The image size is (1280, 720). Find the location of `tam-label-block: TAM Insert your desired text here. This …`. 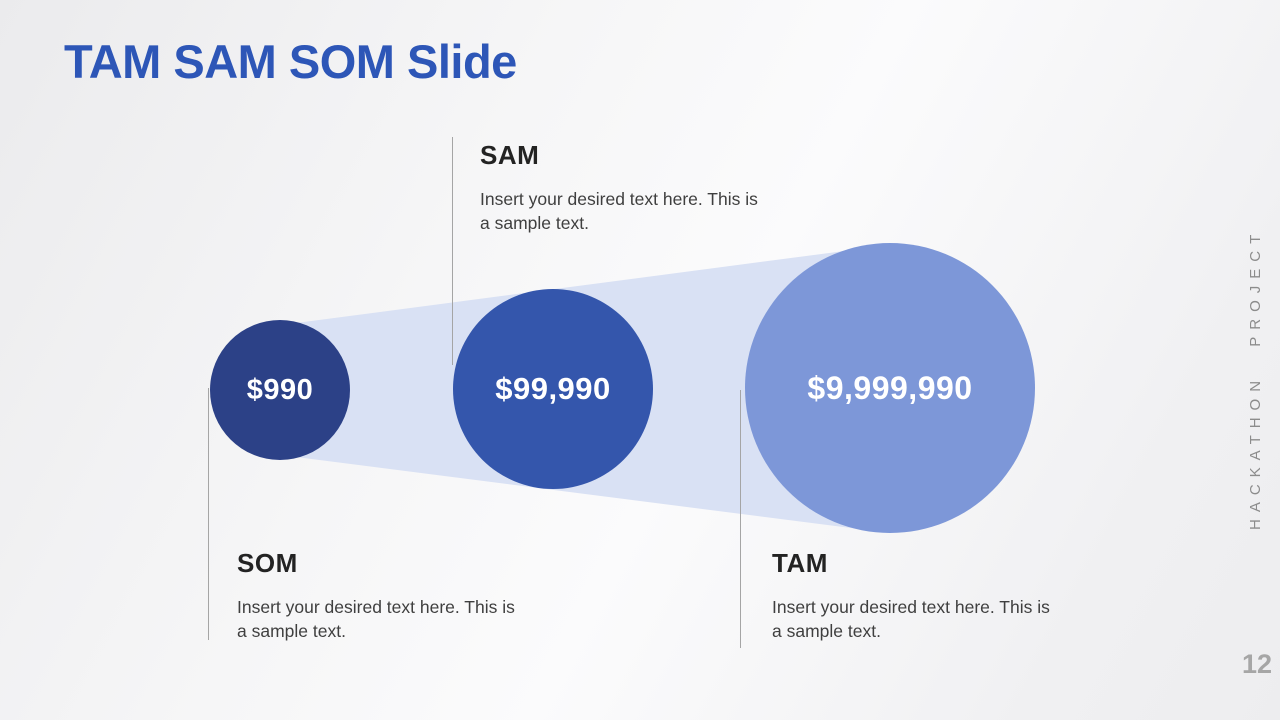

tam-label-block: TAM Insert your desired text here. This … is located at coordinates (922, 595).